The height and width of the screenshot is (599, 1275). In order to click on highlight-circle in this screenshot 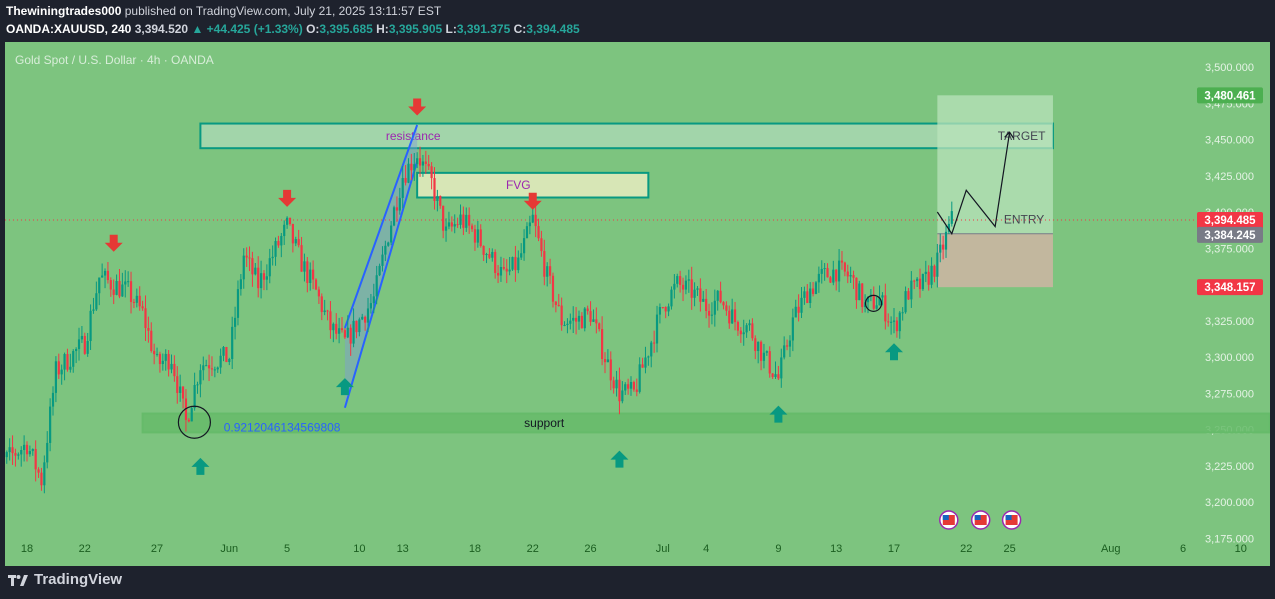, I will do `click(873, 303)`.